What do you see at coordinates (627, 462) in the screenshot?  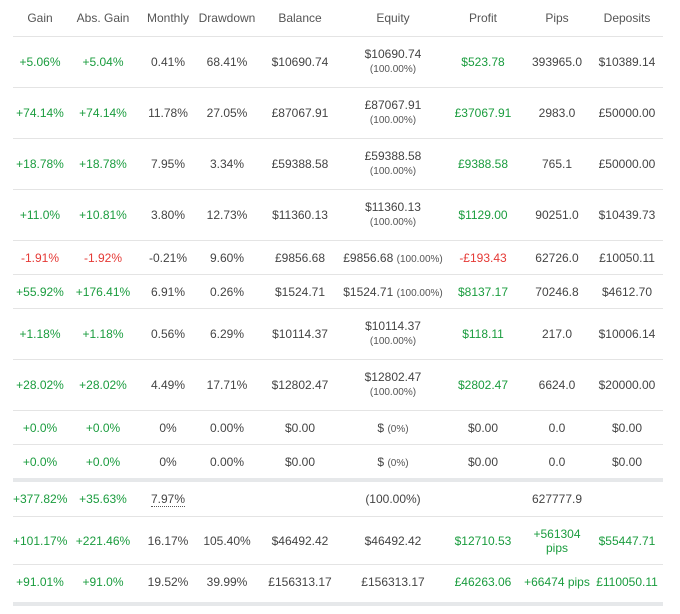 I see `deposits-cell: $0.00` at bounding box center [627, 462].